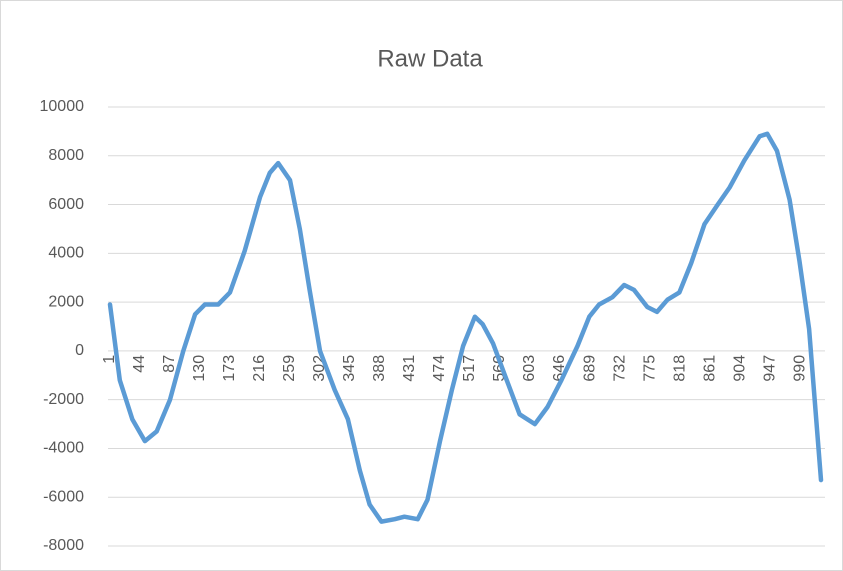  I want to click on x-tick-label: 517, so click(469, 368).